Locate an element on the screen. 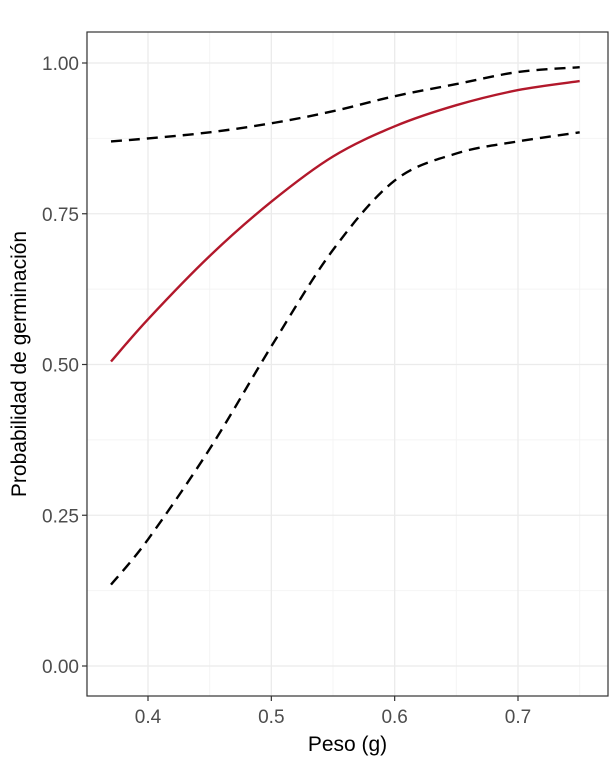 The image size is (615, 759). x-axis-title: Peso (g) is located at coordinates (347, 744).